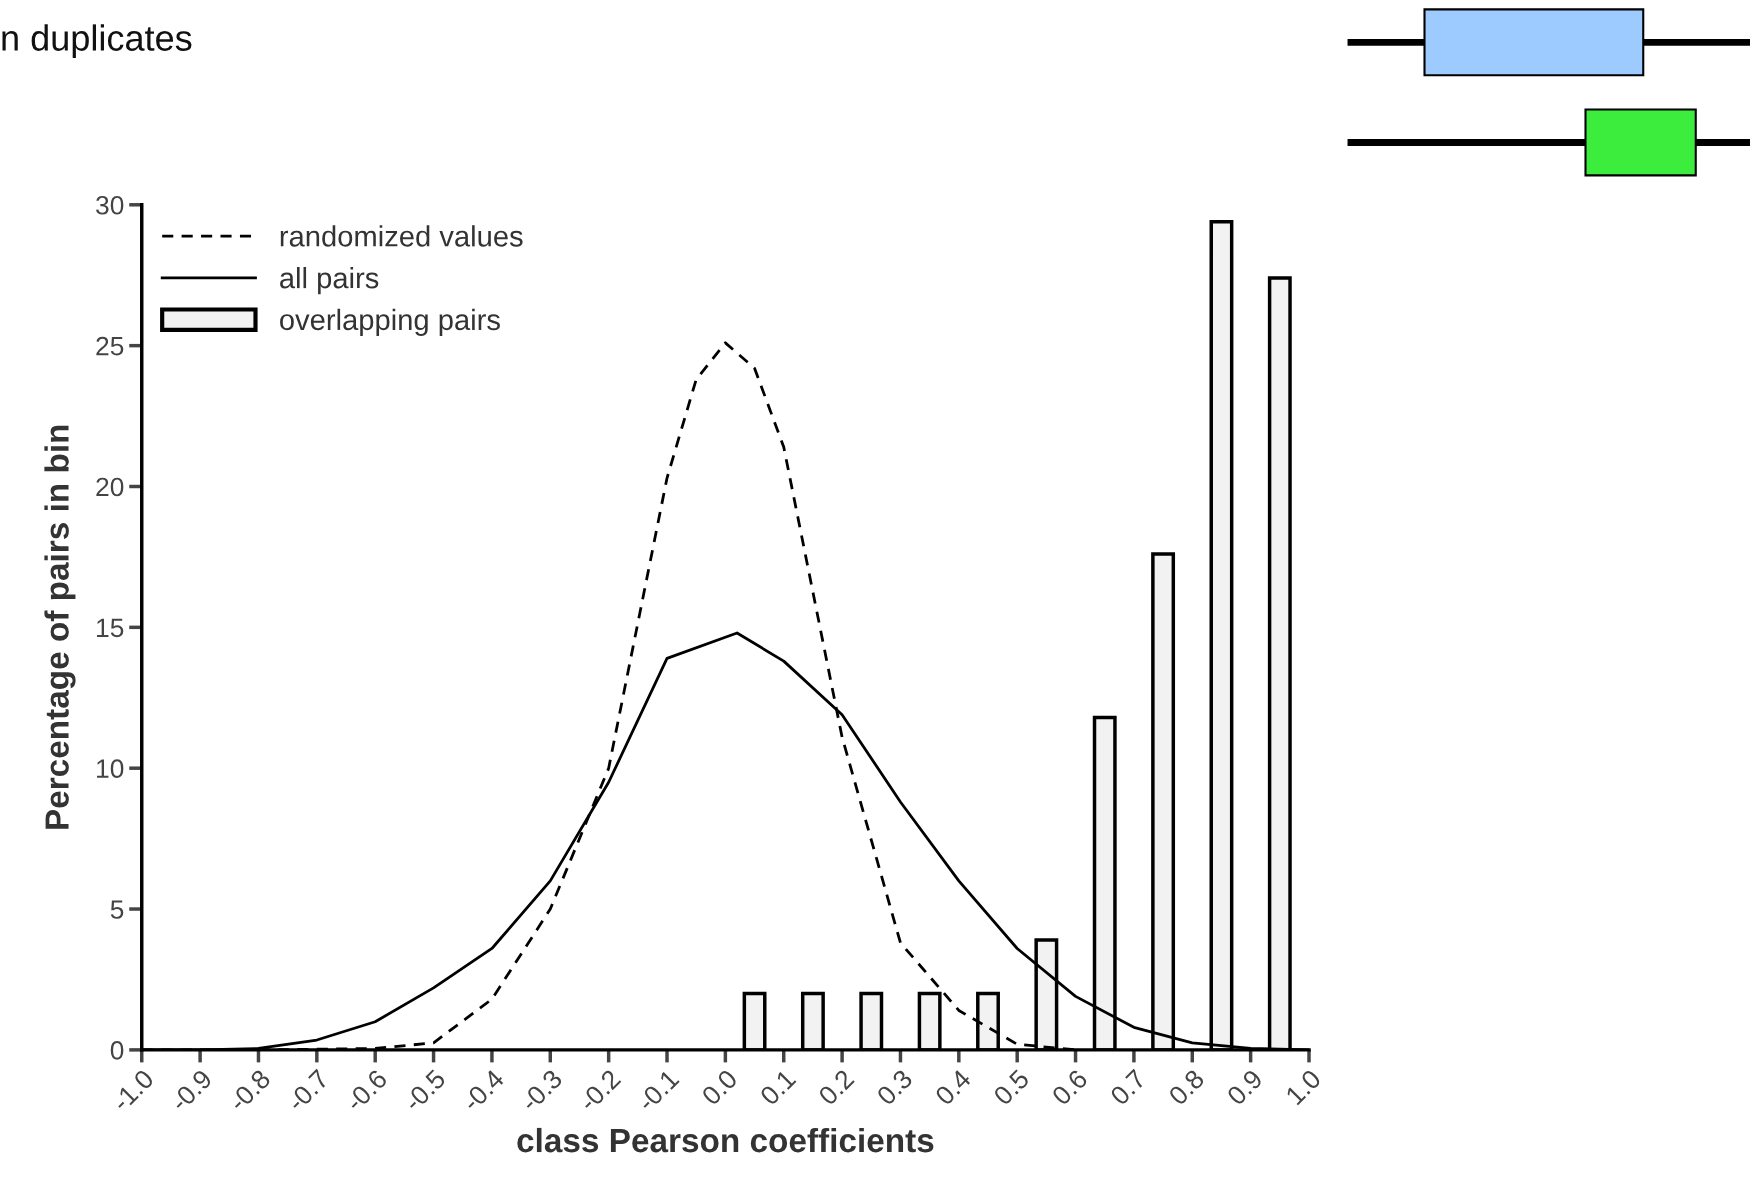  Describe the element at coordinates (1303, 1087) in the screenshot. I see `x-tick-label: 1.0` at that location.